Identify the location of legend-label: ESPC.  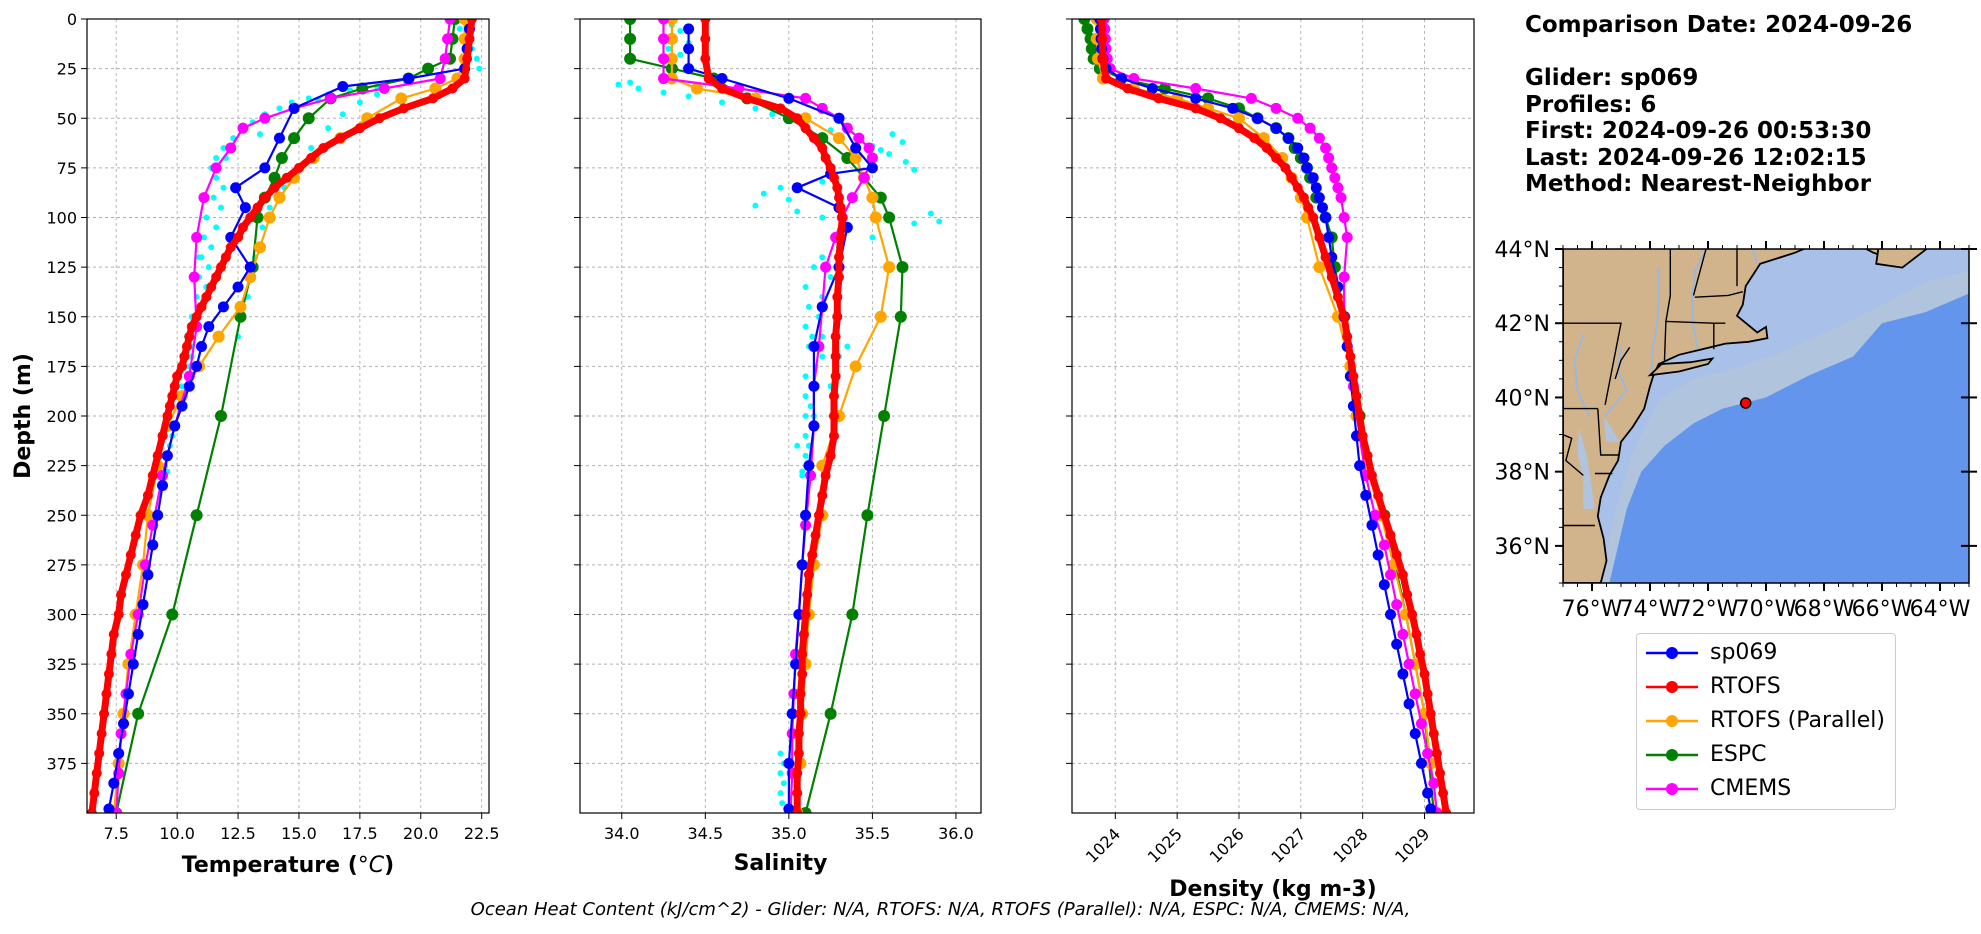
(1738, 754).